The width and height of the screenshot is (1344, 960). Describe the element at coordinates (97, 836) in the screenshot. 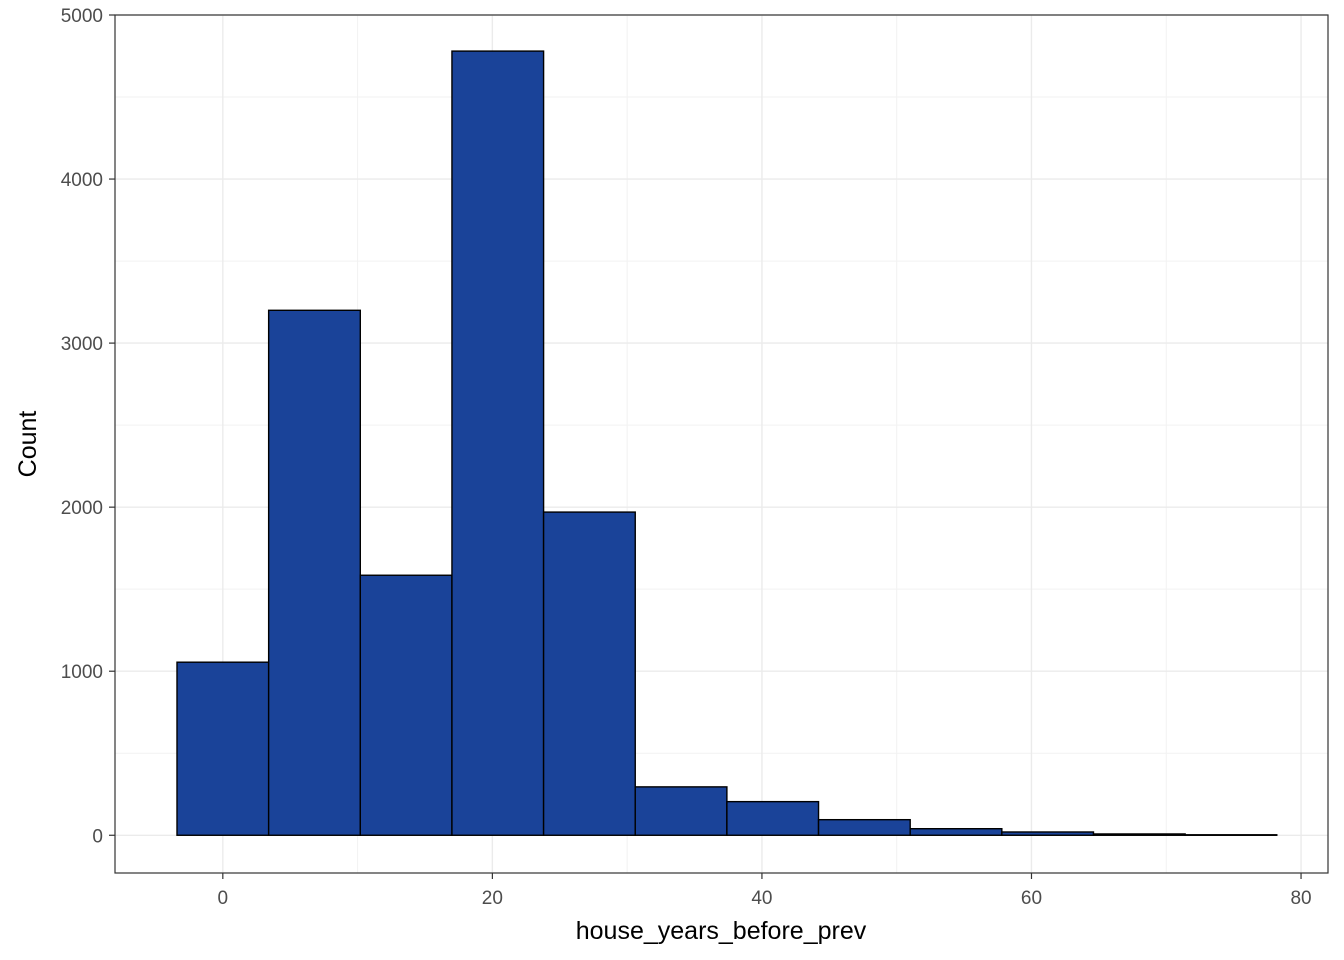

I see `y-tick-label: 0` at that location.